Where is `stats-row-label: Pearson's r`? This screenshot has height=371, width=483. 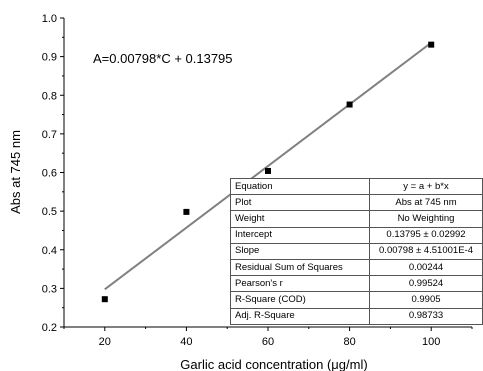 stats-row-label: Pearson's r is located at coordinates (300, 284).